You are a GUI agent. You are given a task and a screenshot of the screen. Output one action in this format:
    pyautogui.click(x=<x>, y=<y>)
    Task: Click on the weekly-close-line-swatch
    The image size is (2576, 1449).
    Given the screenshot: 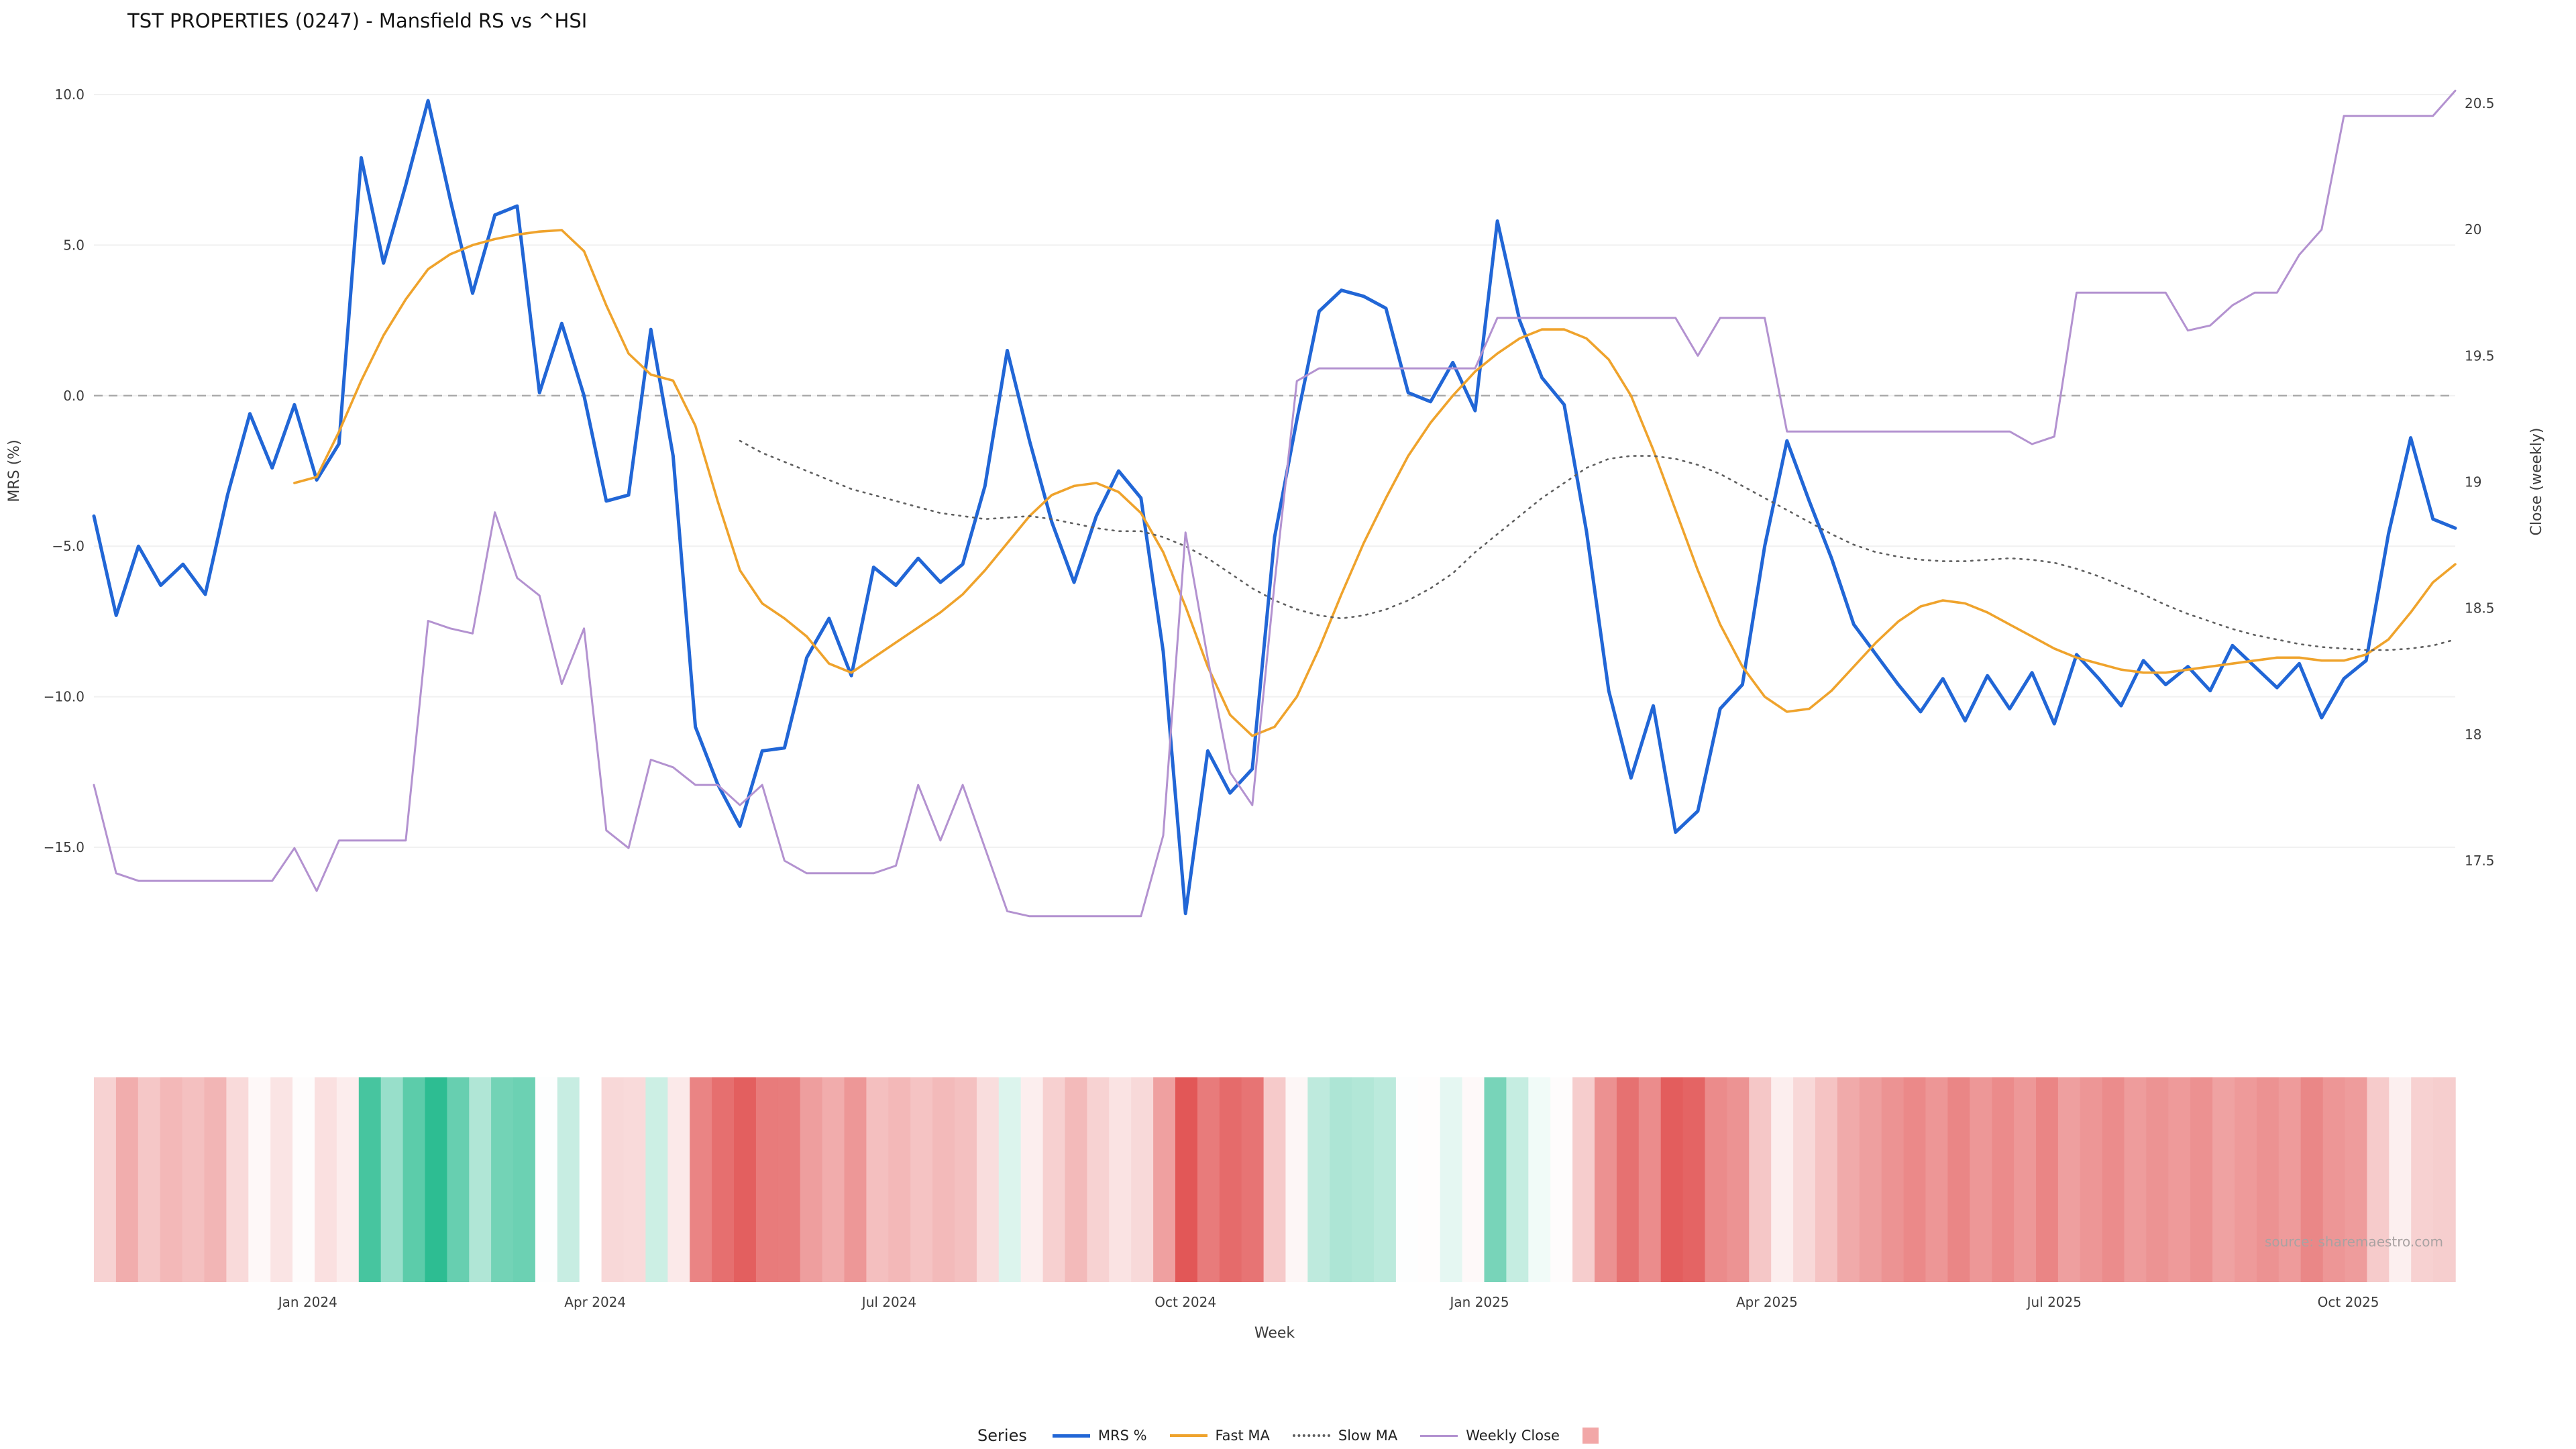 What is the action you would take?
    pyautogui.click(x=1439, y=1435)
    